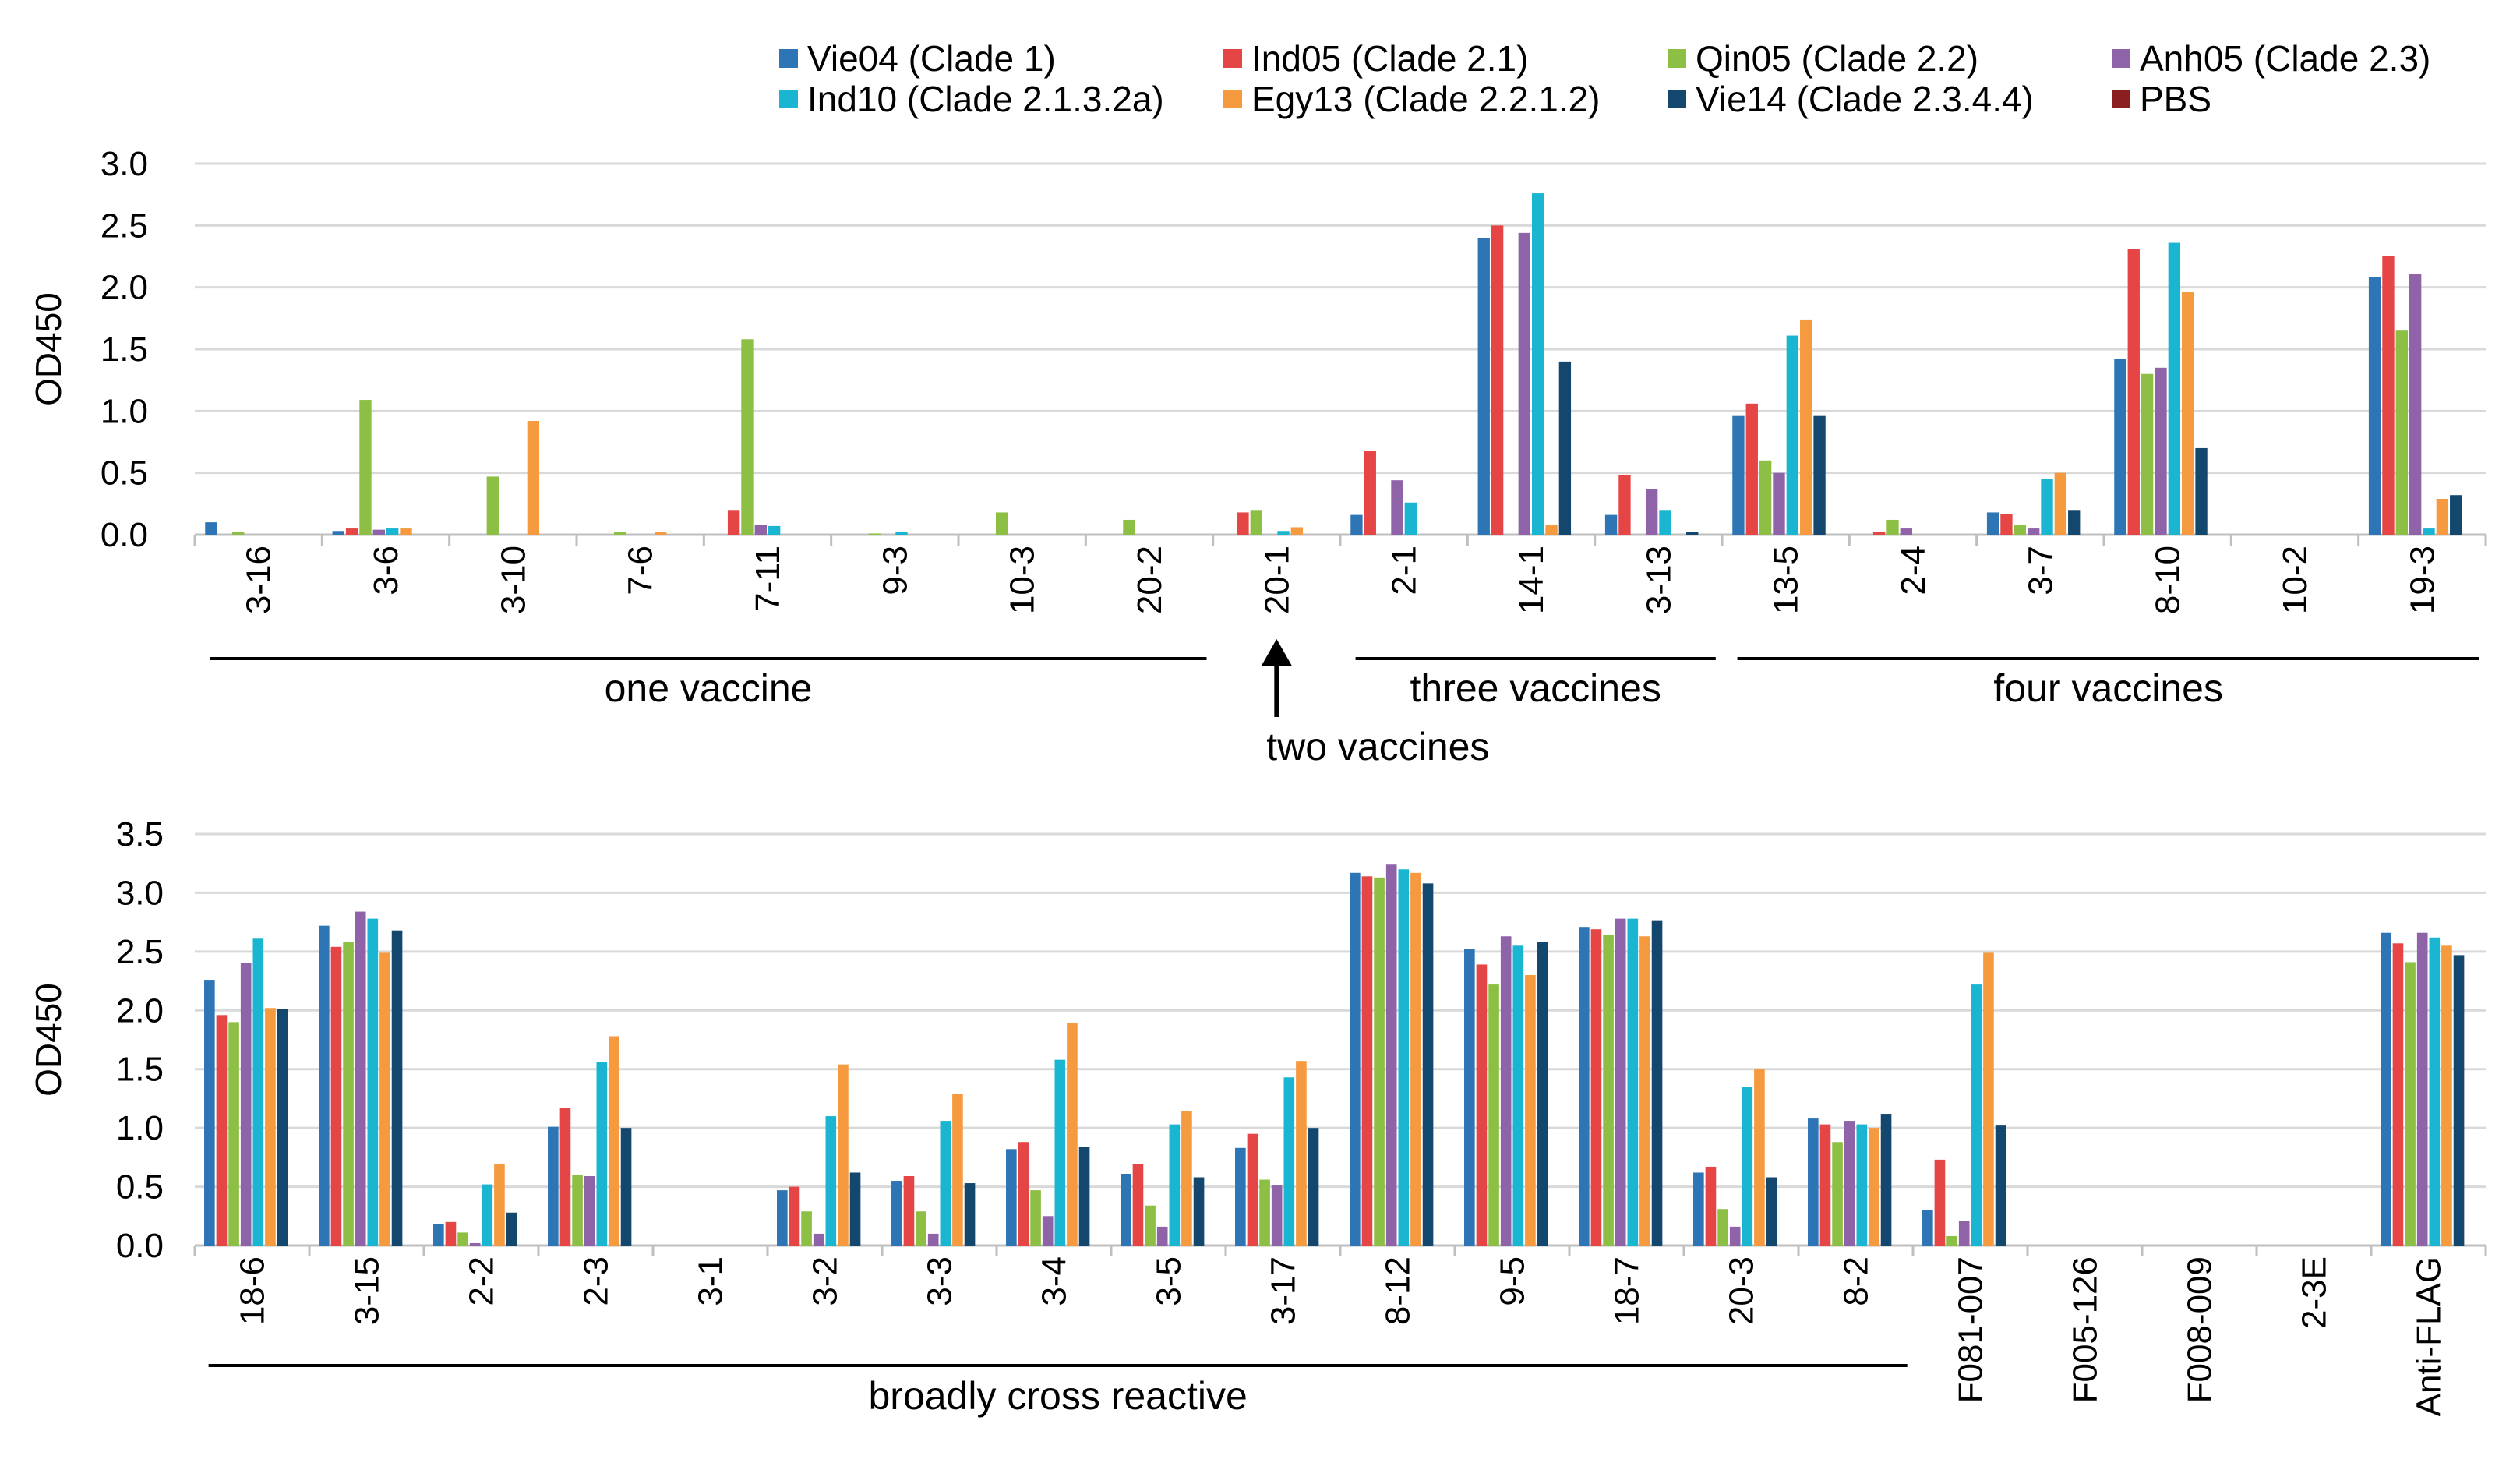  Describe the element at coordinates (140, 1070) in the screenshot. I see `y-tick-label: 1.5` at that location.